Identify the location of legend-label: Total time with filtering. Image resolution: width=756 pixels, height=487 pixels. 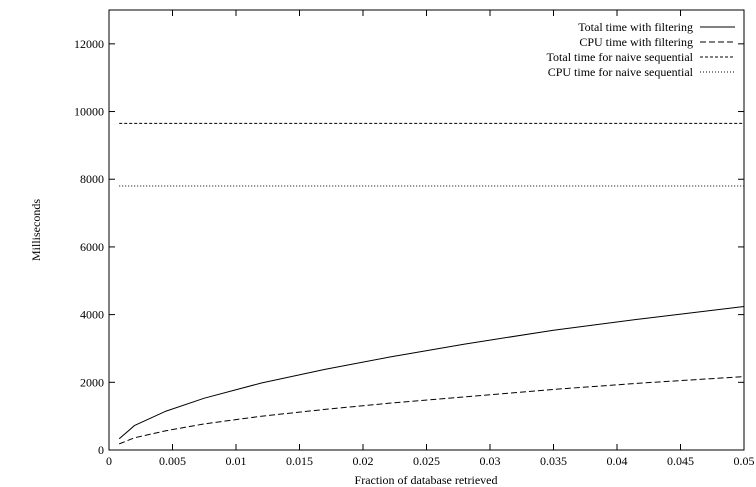
(635, 27).